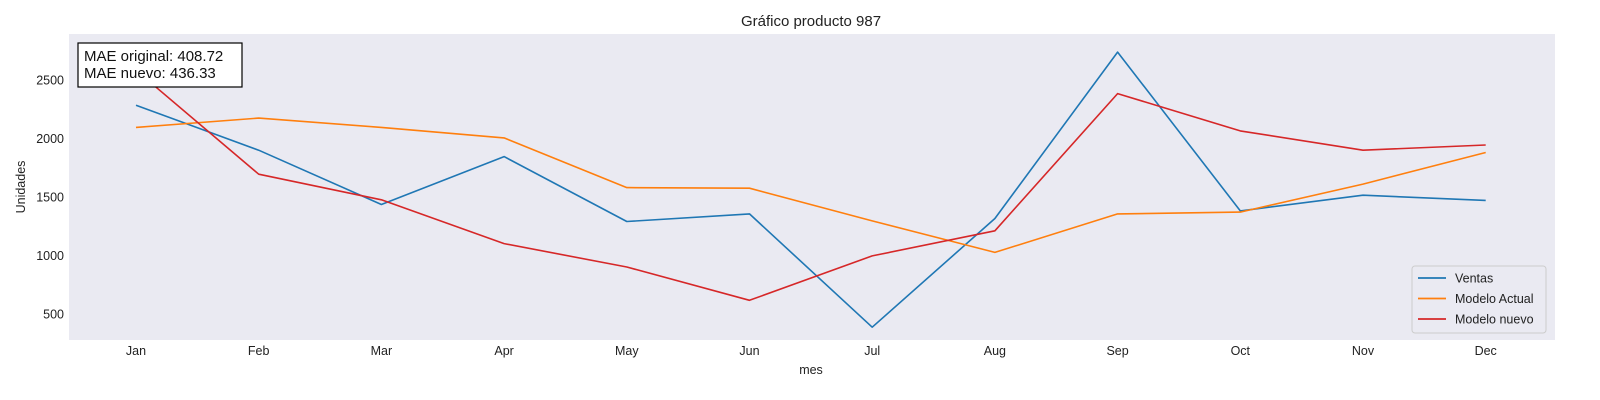 The width and height of the screenshot is (1600, 400). What do you see at coordinates (50, 256) in the screenshot?
I see `y-tick-label: 1000` at bounding box center [50, 256].